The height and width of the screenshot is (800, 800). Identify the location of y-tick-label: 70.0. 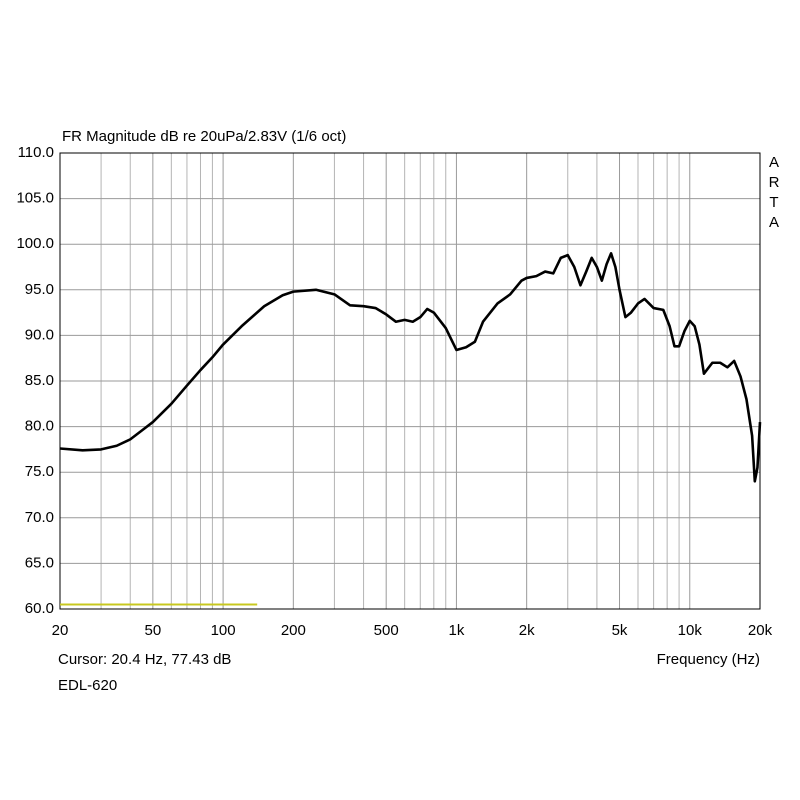
(39, 517).